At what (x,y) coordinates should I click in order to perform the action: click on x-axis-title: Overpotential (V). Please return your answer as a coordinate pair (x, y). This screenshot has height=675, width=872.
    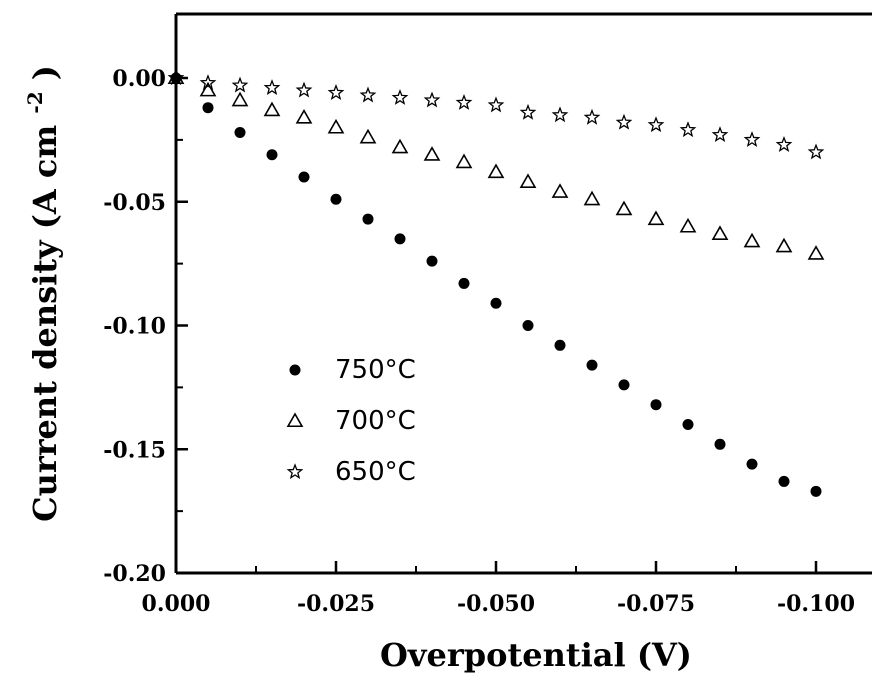
    Looking at the image, I should click on (536, 655).